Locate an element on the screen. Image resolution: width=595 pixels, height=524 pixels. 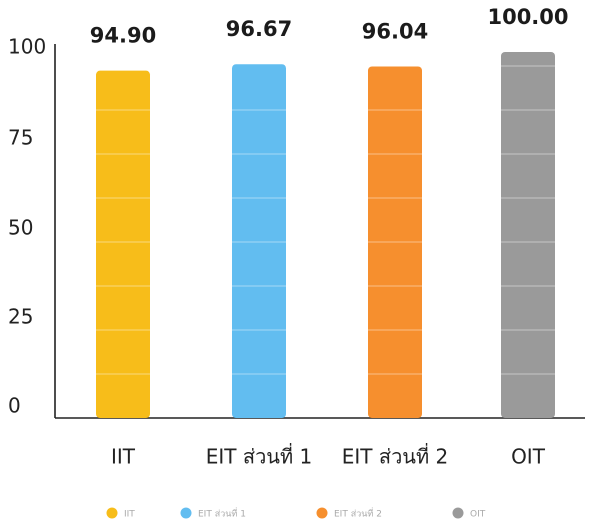
x-tick-label: OIT is located at coordinates (528, 457).